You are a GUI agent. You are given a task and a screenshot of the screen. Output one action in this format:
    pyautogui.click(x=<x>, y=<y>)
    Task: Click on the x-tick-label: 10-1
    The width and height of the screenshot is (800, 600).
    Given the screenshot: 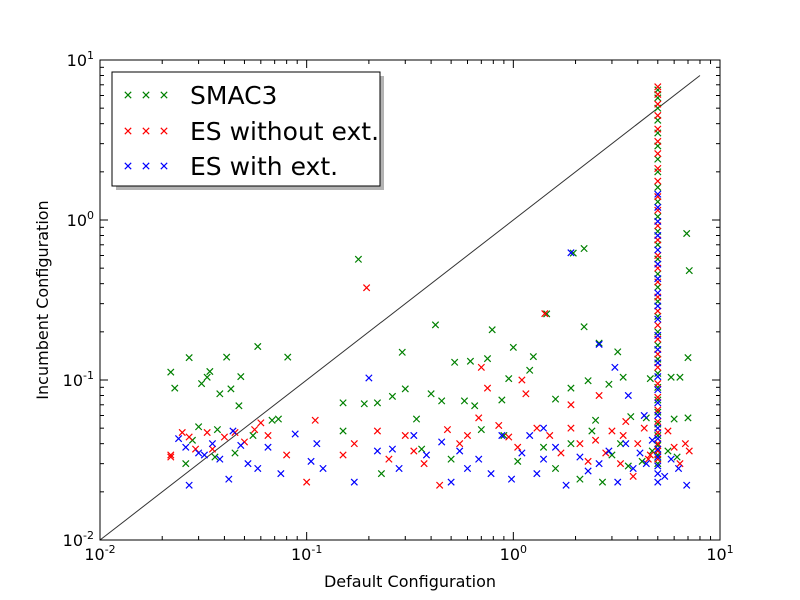 What is the action you would take?
    pyautogui.click(x=306, y=553)
    